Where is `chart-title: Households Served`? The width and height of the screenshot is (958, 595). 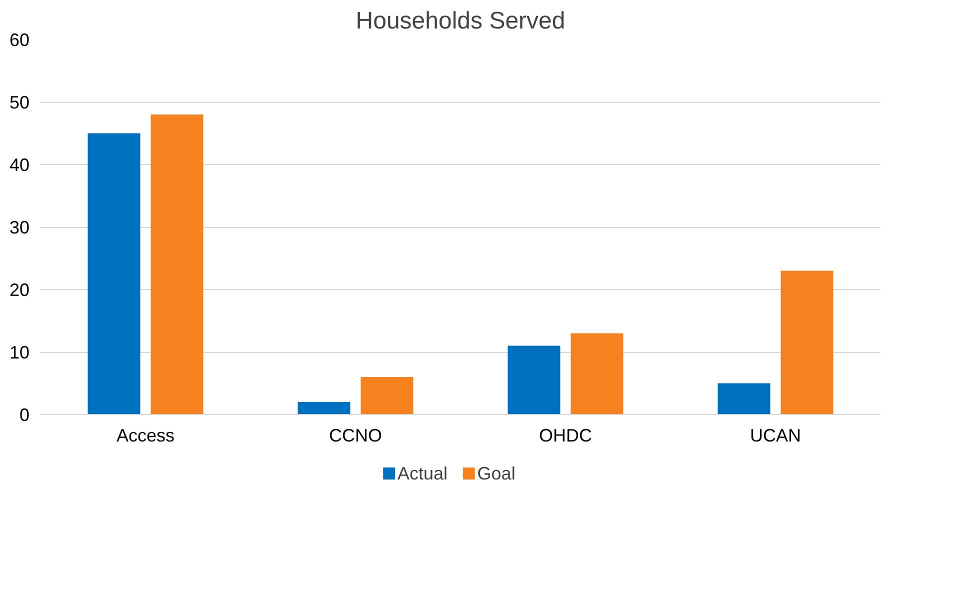 chart-title: Households Served is located at coordinates (461, 21).